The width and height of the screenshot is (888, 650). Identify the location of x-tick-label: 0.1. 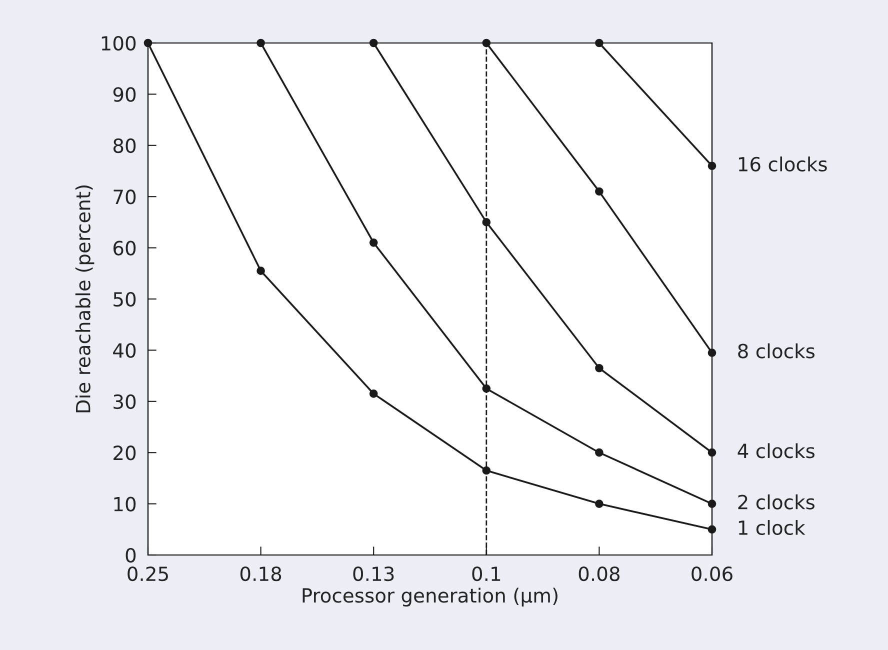
(486, 574).